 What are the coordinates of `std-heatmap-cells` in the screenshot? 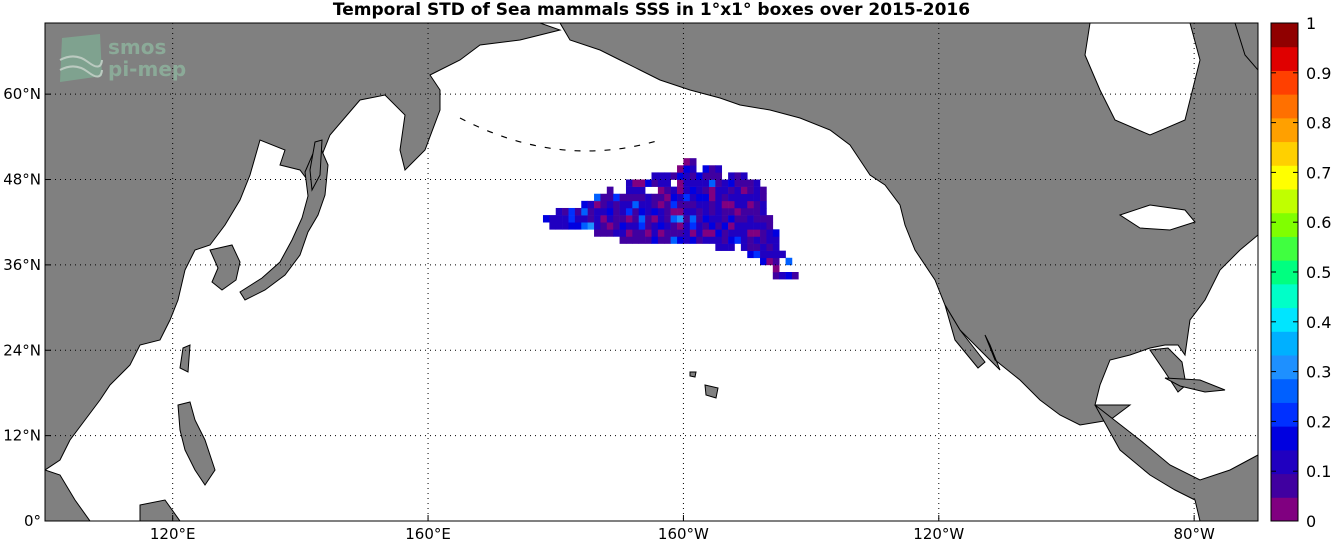 It's located at (670, 219).